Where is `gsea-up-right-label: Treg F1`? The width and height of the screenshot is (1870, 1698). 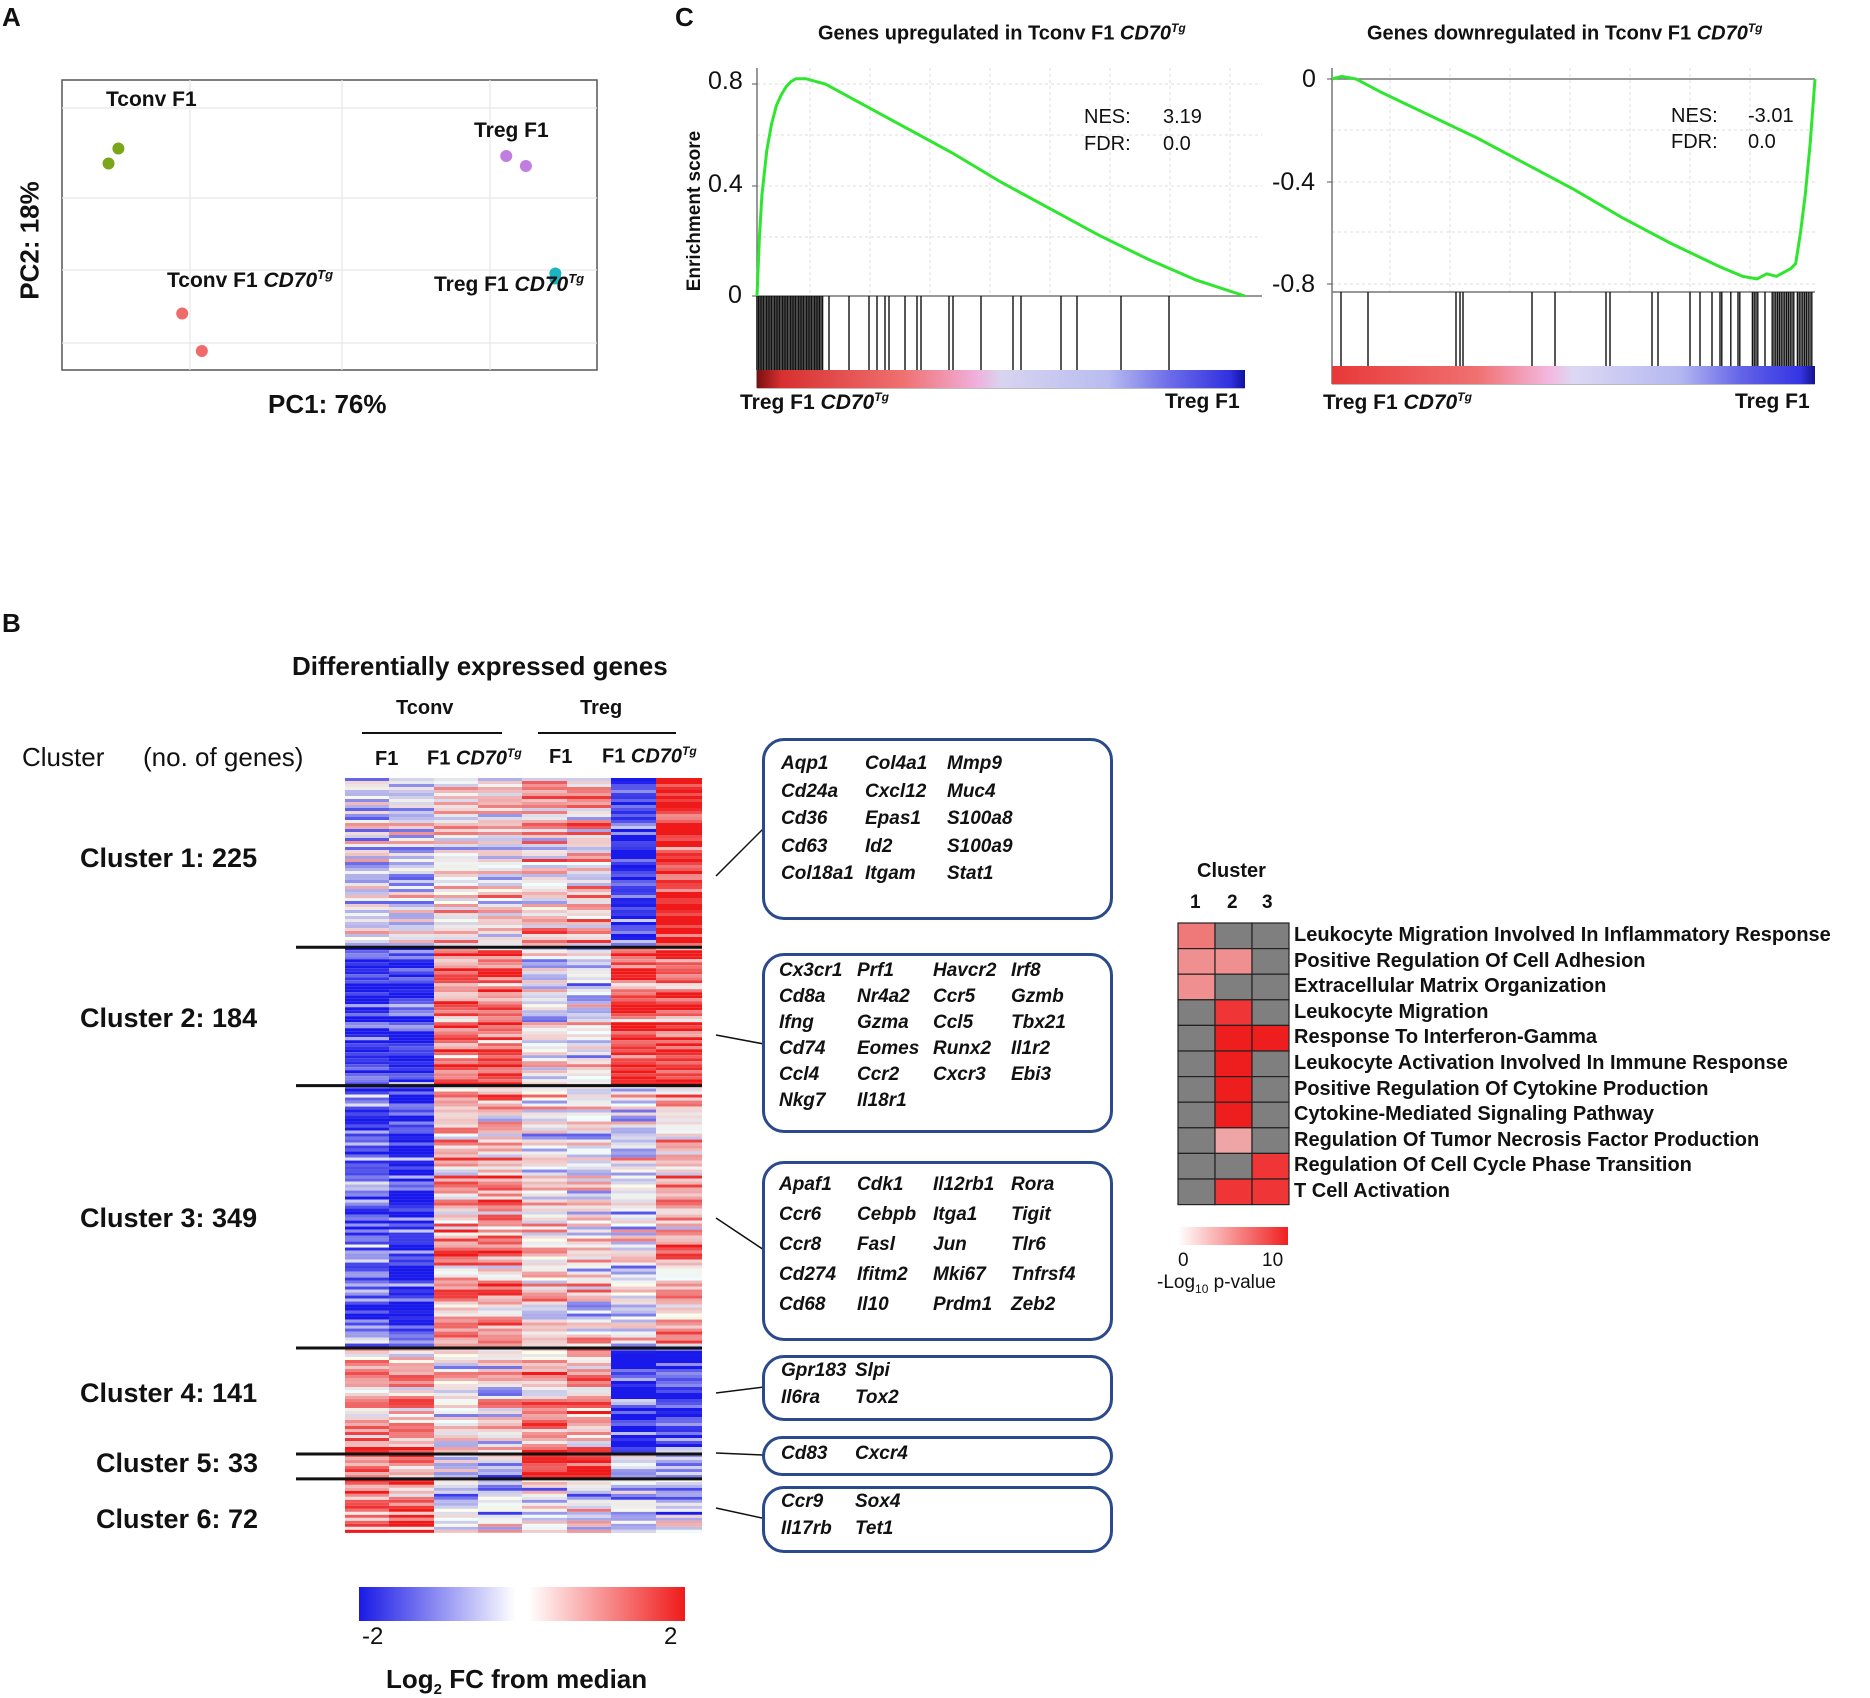 gsea-up-right-label: Treg F1 is located at coordinates (1202, 401).